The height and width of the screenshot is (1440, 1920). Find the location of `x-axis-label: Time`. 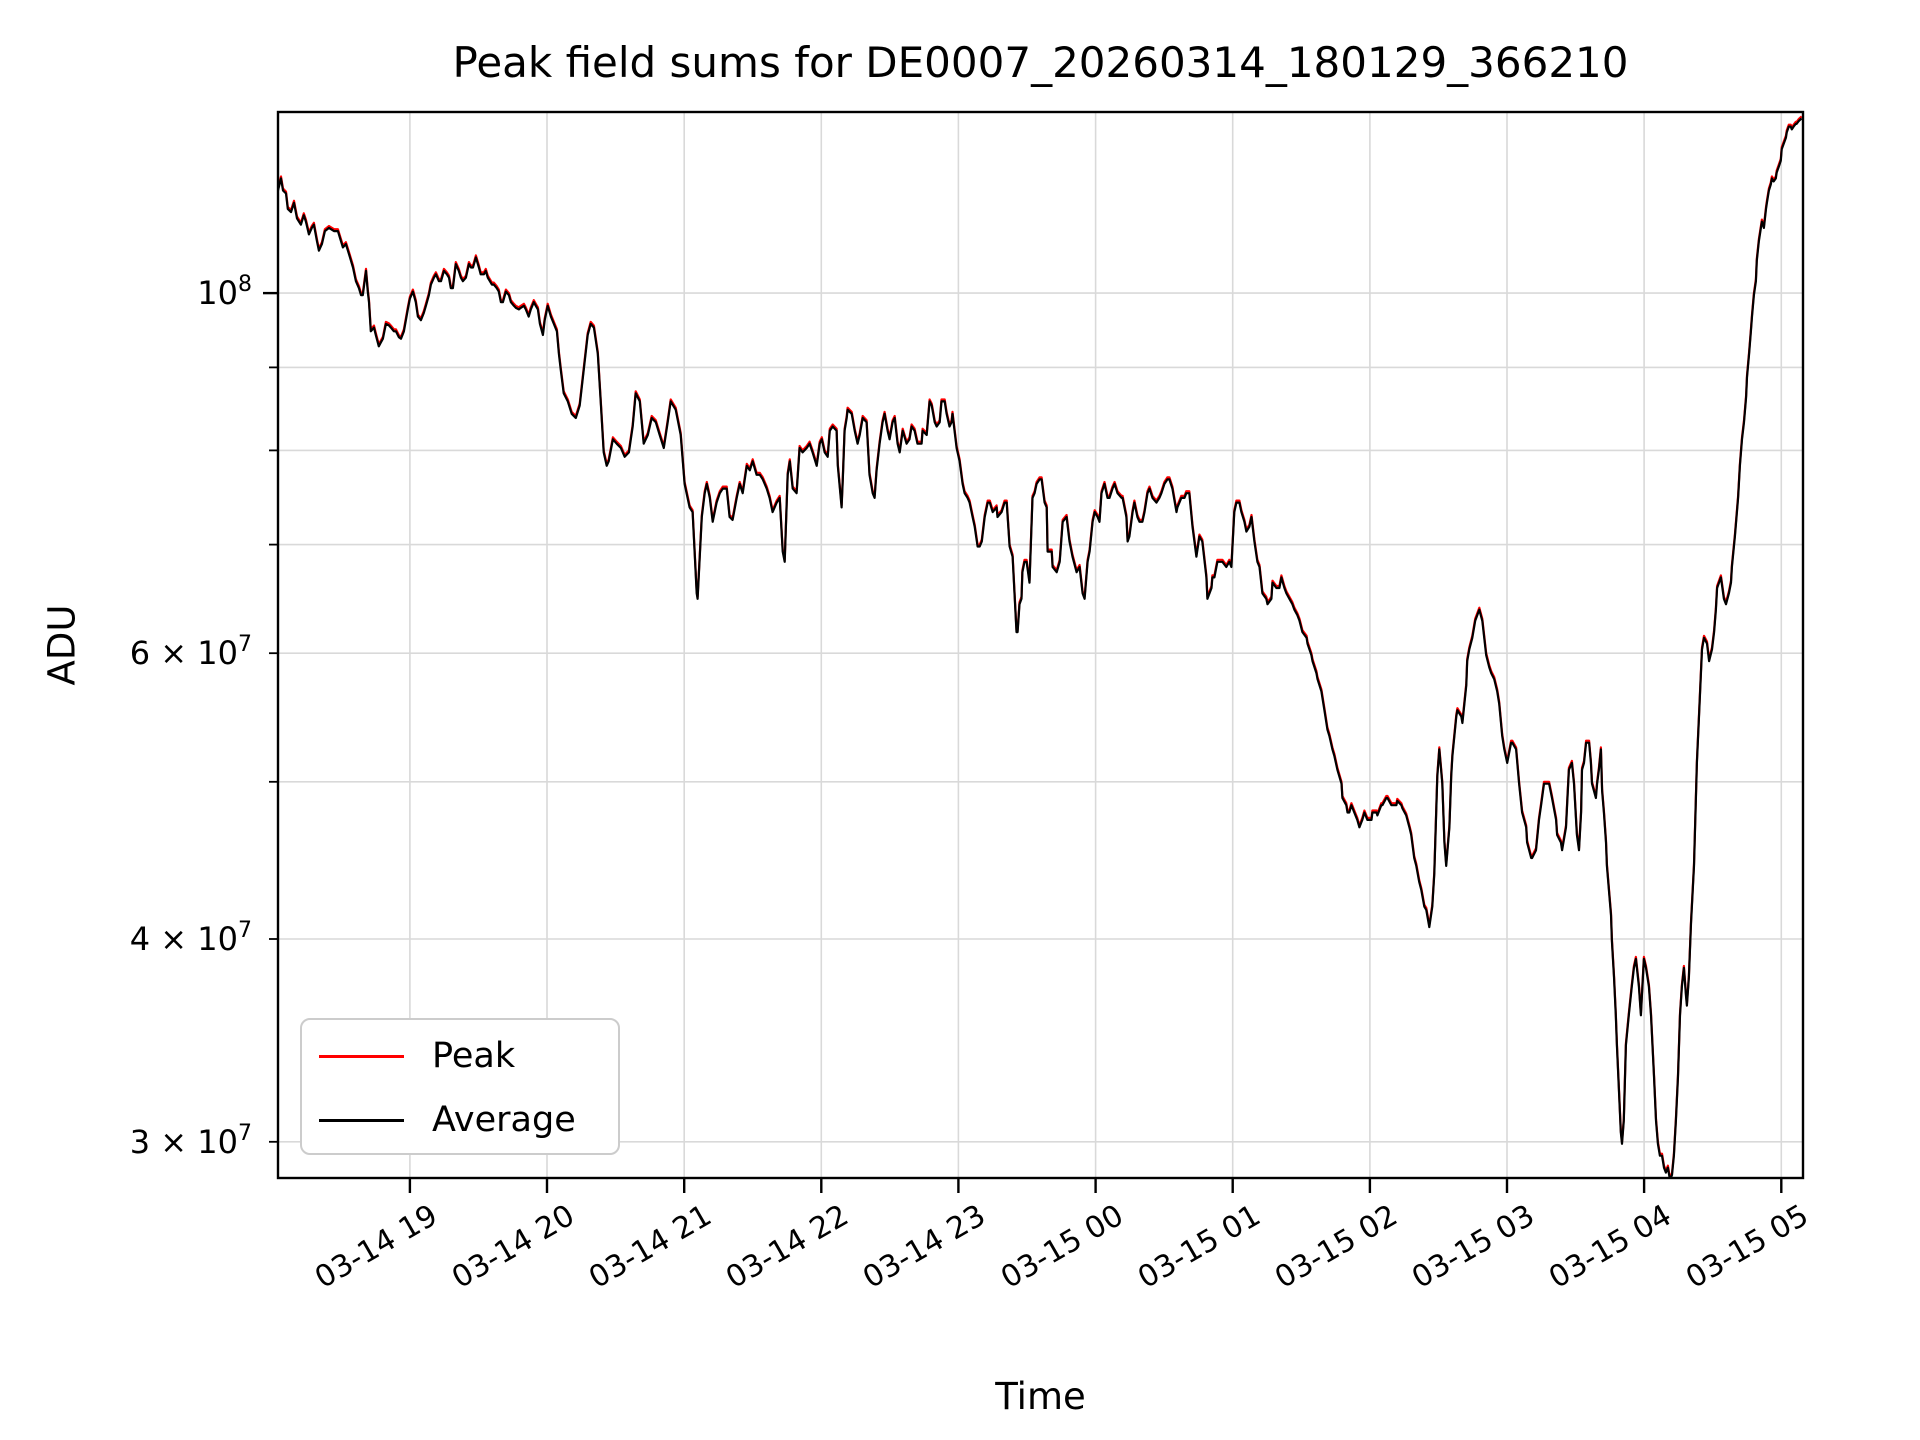

x-axis-label: Time is located at coordinates (1040, 1396).